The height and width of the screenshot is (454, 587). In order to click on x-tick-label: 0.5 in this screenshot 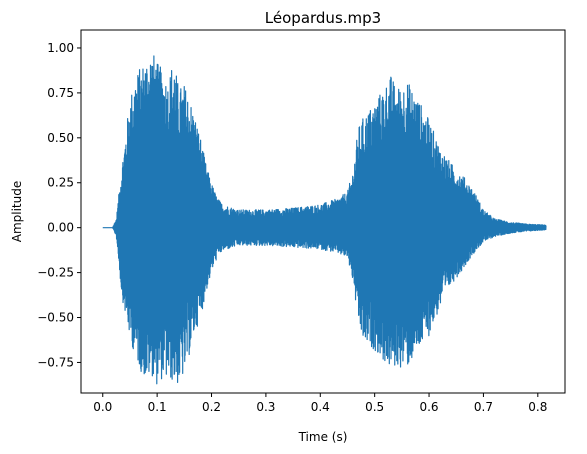, I will do `click(374, 407)`.